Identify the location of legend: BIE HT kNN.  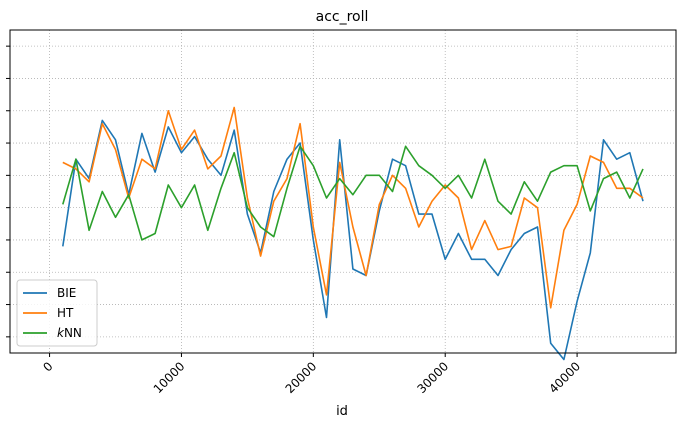
(57, 313).